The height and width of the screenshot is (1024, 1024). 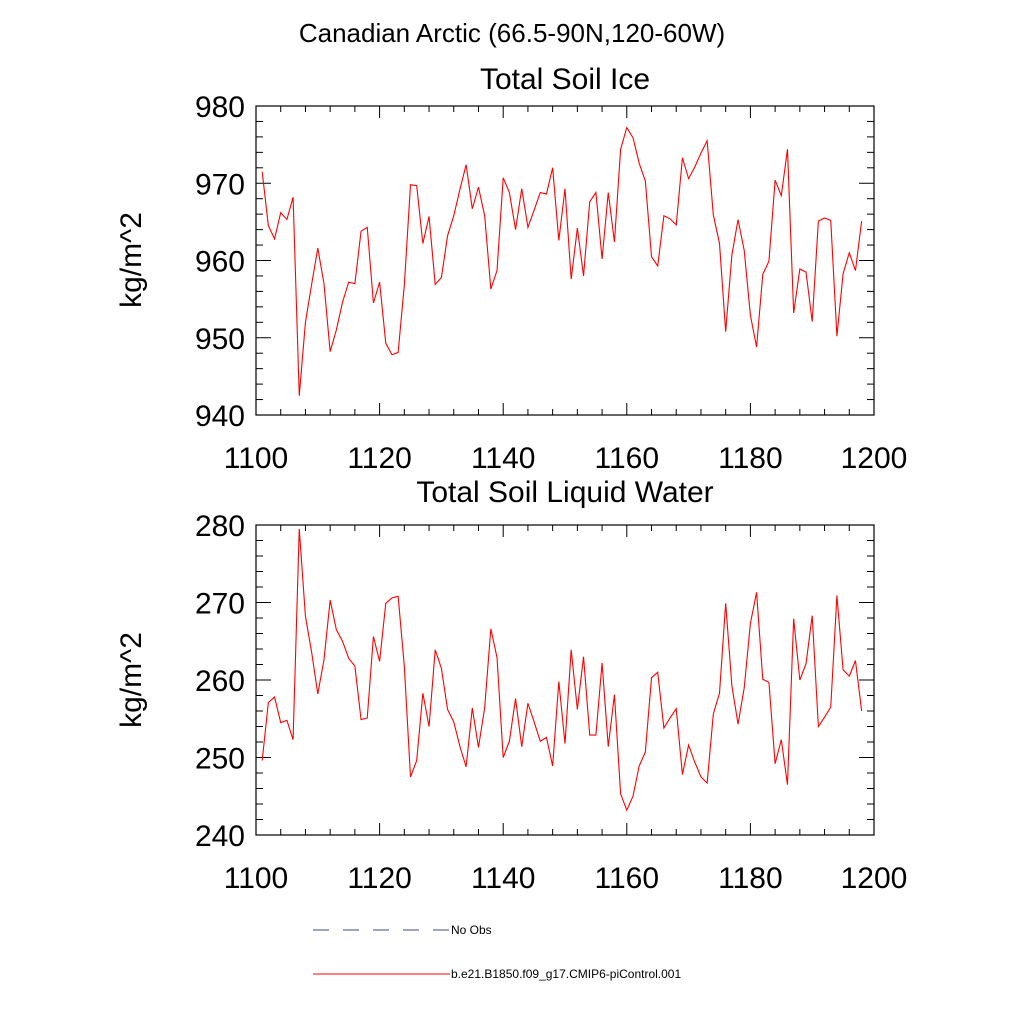 What do you see at coordinates (566, 974) in the screenshot?
I see `legend-label-model: b.e21.B1850.f09_g17.CMIP6-piControl.001` at bounding box center [566, 974].